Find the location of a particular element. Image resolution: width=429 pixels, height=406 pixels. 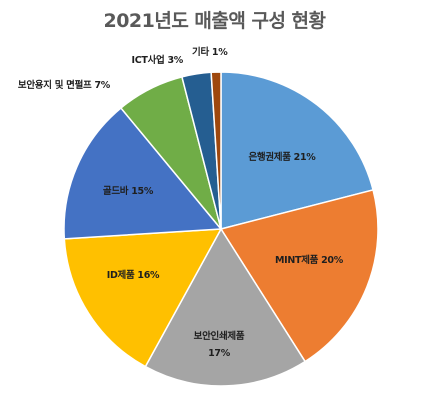

pie-label-4: ID제품 16% is located at coordinates (133, 275).